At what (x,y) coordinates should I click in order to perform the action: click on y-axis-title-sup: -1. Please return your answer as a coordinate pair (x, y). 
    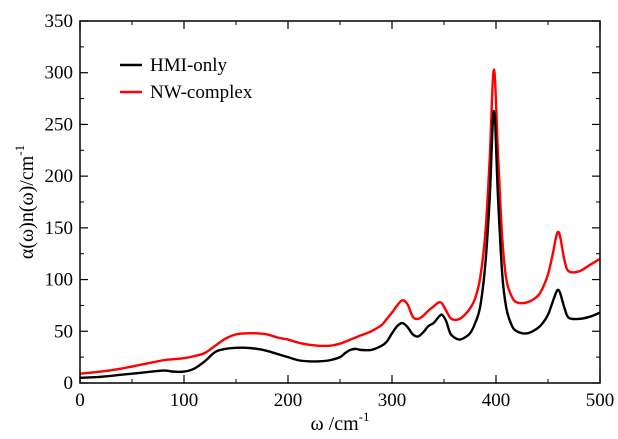
    Looking at the image, I should click on (19, 150).